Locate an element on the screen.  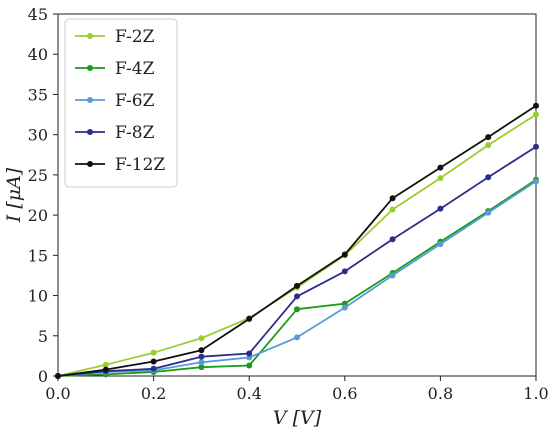
y-tick-label: 40 is located at coordinates (38, 54).